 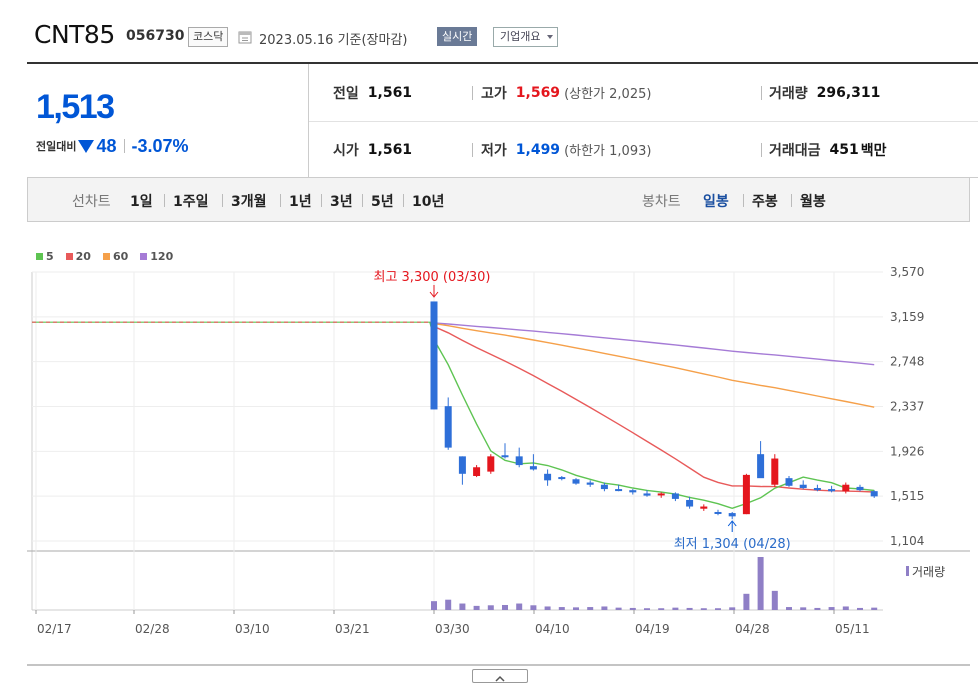 I want to click on stock-name: CNT85, so click(x=74, y=34).